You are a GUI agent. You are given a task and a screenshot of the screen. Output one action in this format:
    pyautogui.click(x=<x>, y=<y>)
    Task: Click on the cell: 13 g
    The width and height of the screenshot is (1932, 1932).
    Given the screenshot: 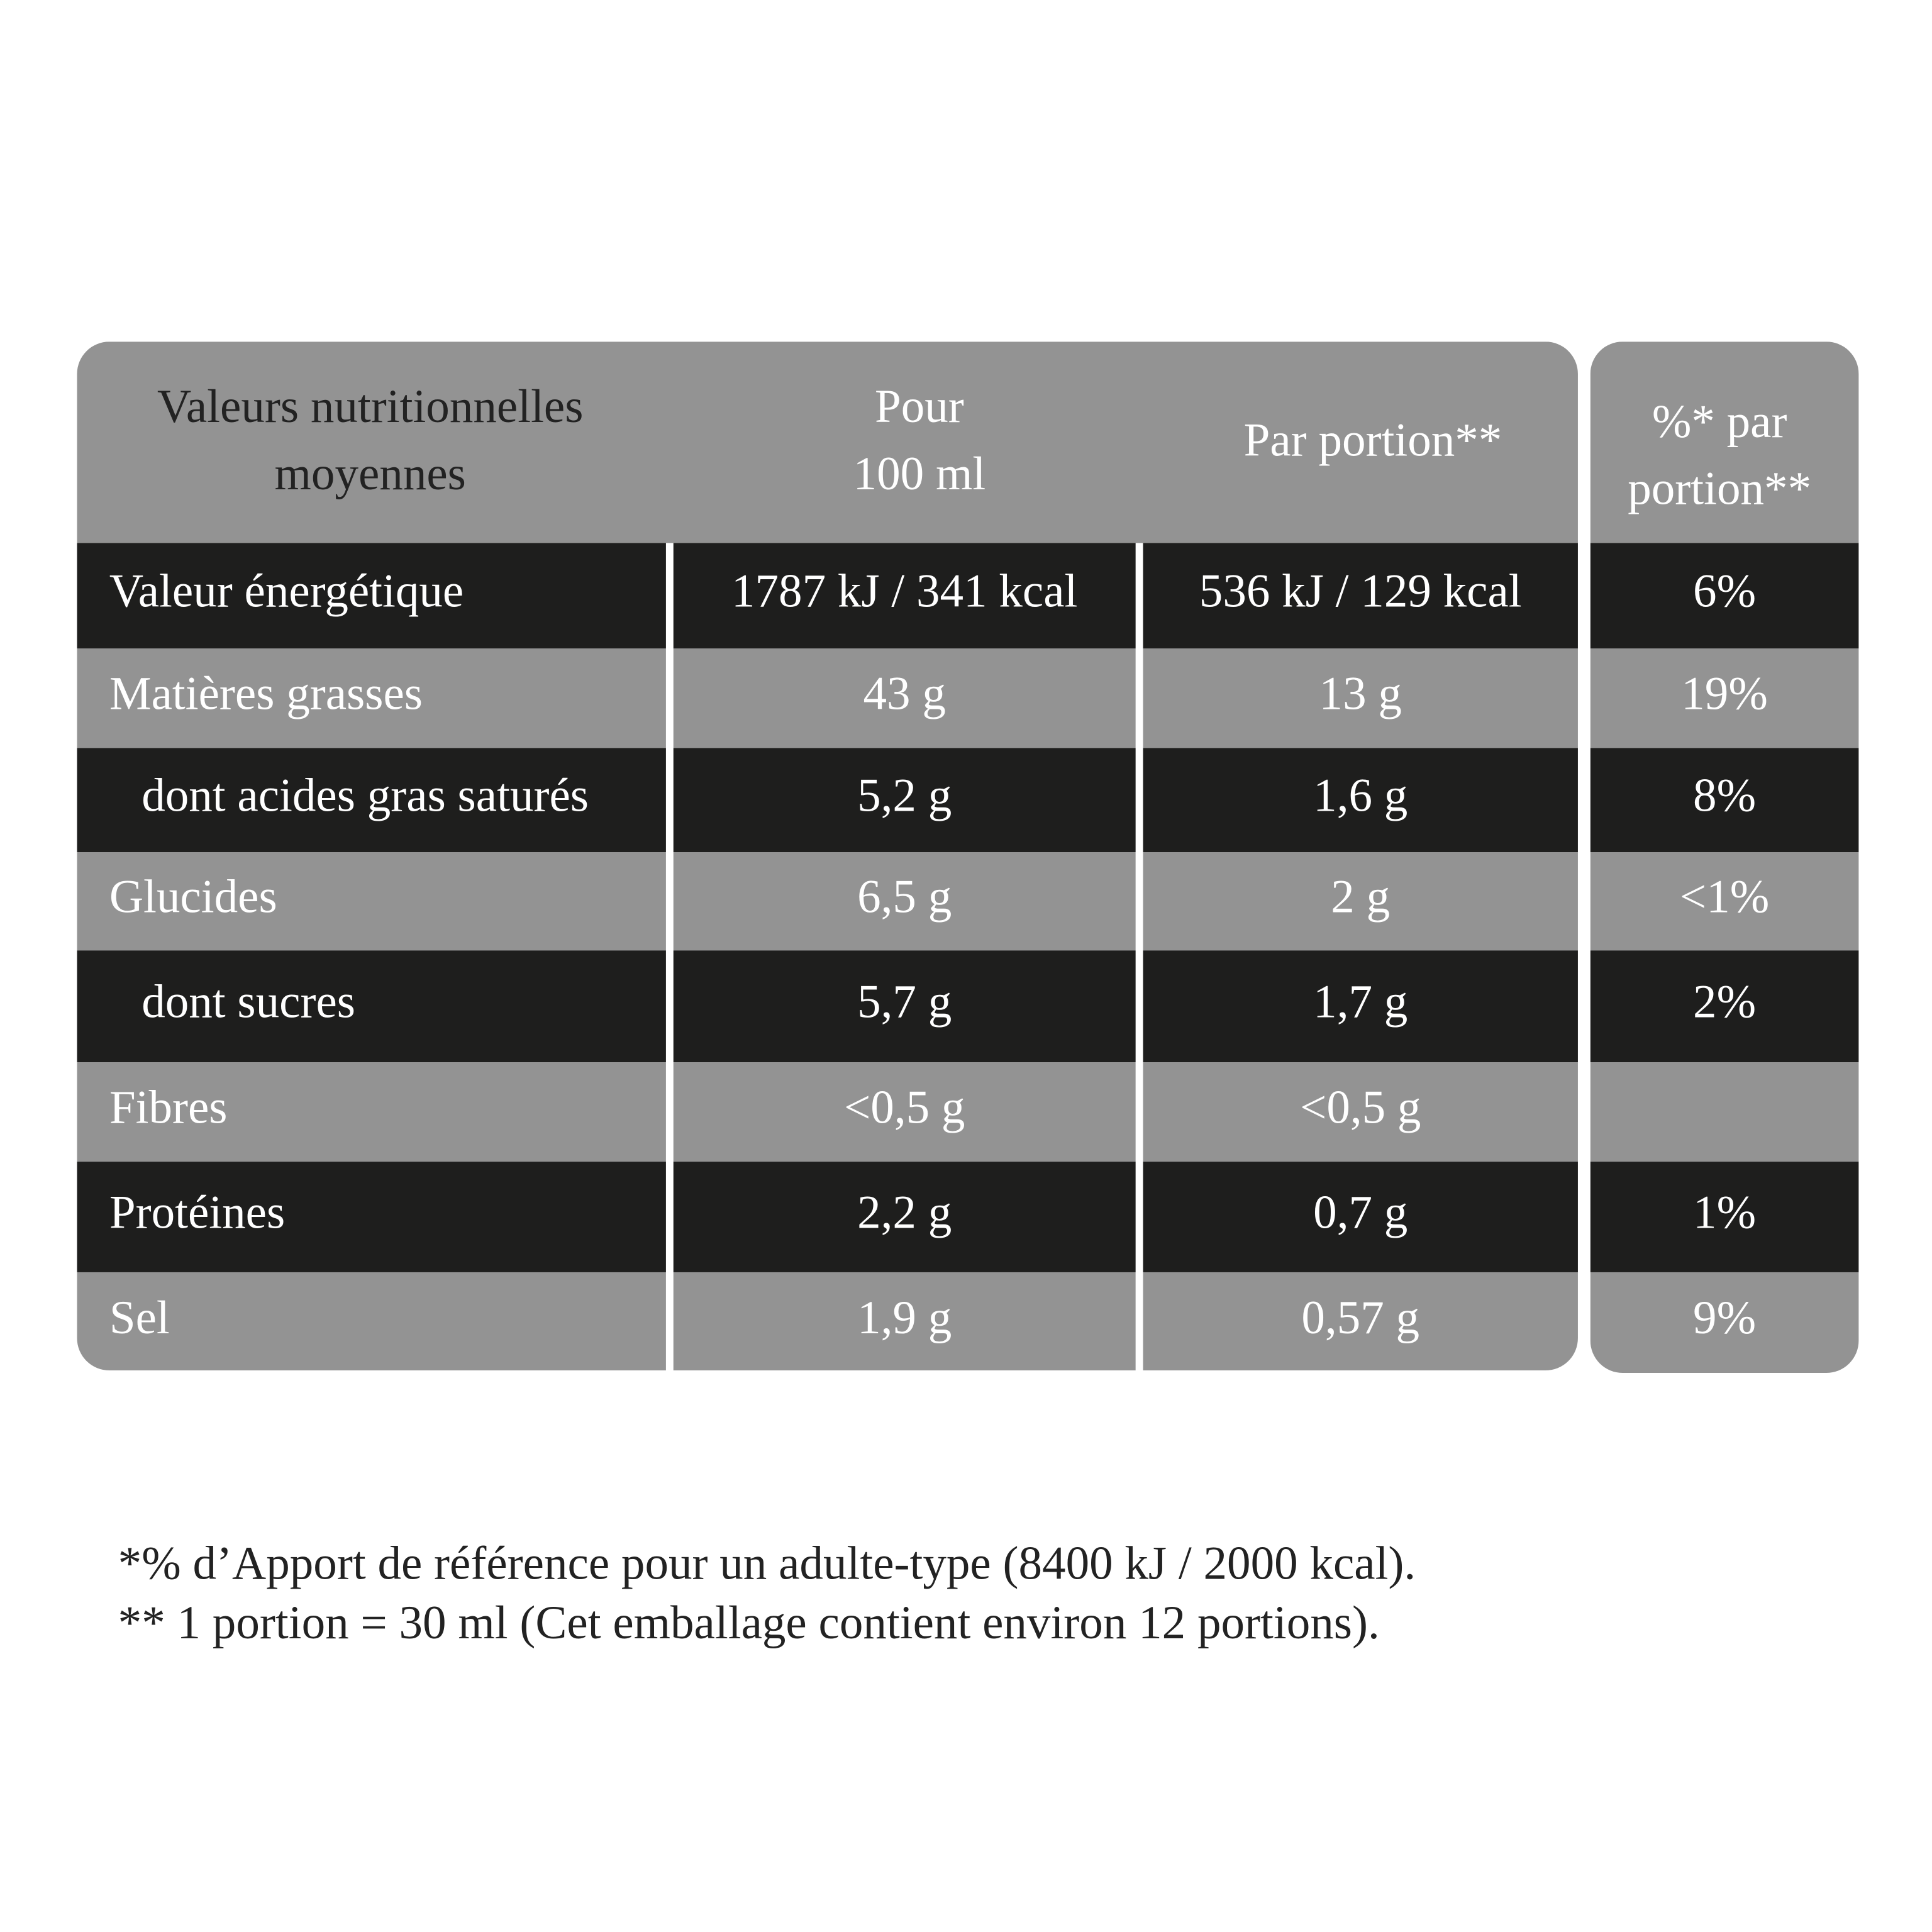 What is the action you would take?
    pyautogui.click(x=1360, y=694)
    